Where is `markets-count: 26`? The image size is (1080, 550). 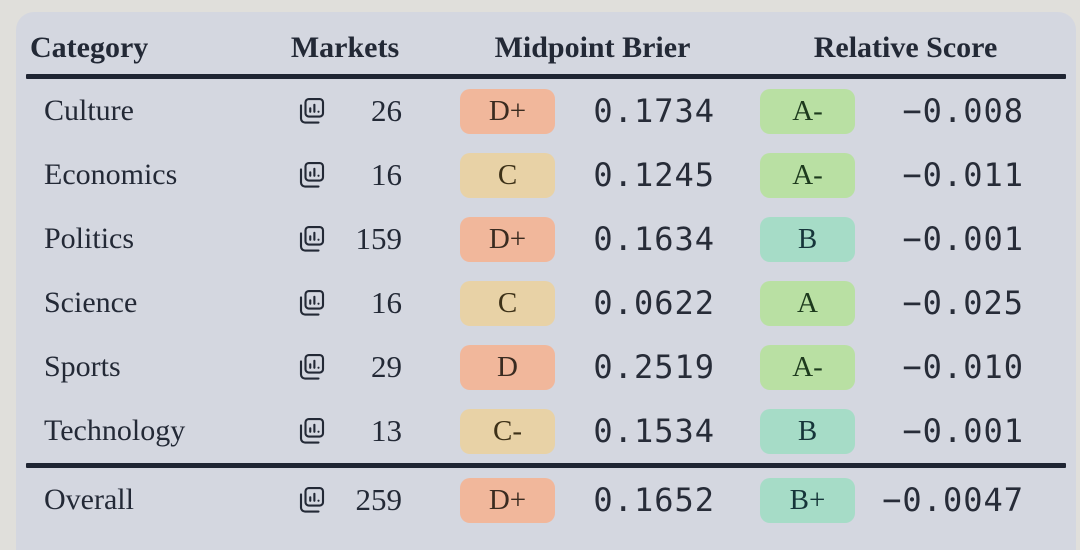
markets-count: 26 is located at coordinates (386, 110).